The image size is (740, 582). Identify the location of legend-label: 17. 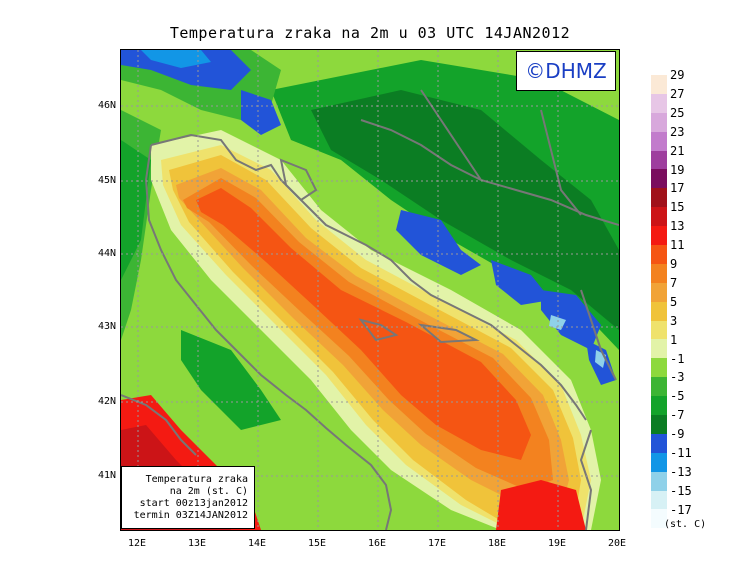
(677, 188).